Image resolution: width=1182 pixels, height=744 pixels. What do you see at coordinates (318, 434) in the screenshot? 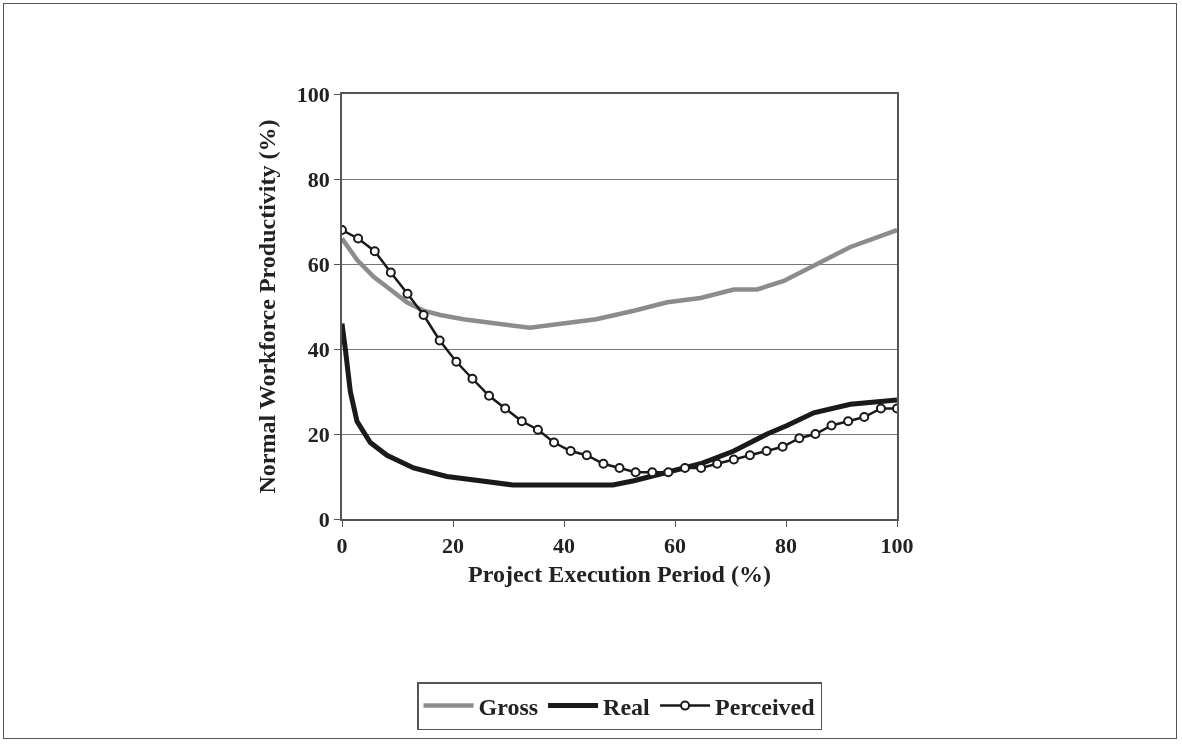
I see `y-tick-label: 20` at bounding box center [318, 434].